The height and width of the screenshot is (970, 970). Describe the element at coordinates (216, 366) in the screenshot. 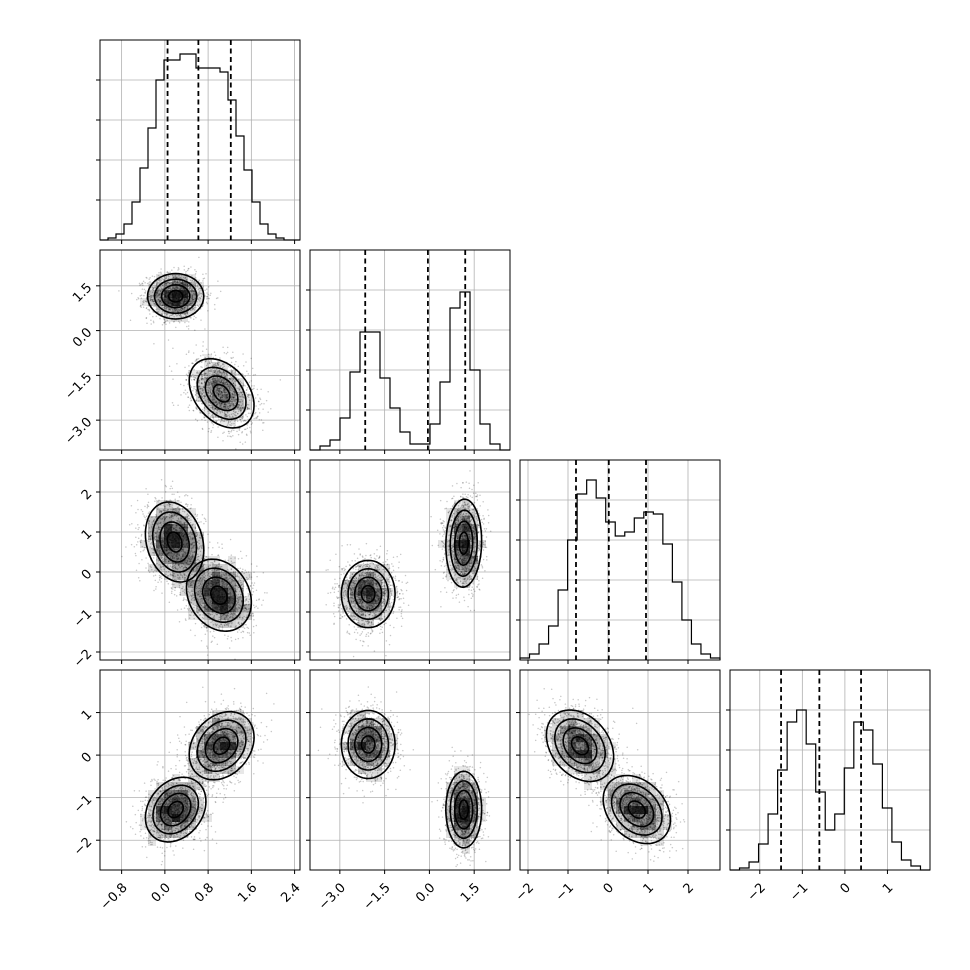

I see `density-cell` at that location.